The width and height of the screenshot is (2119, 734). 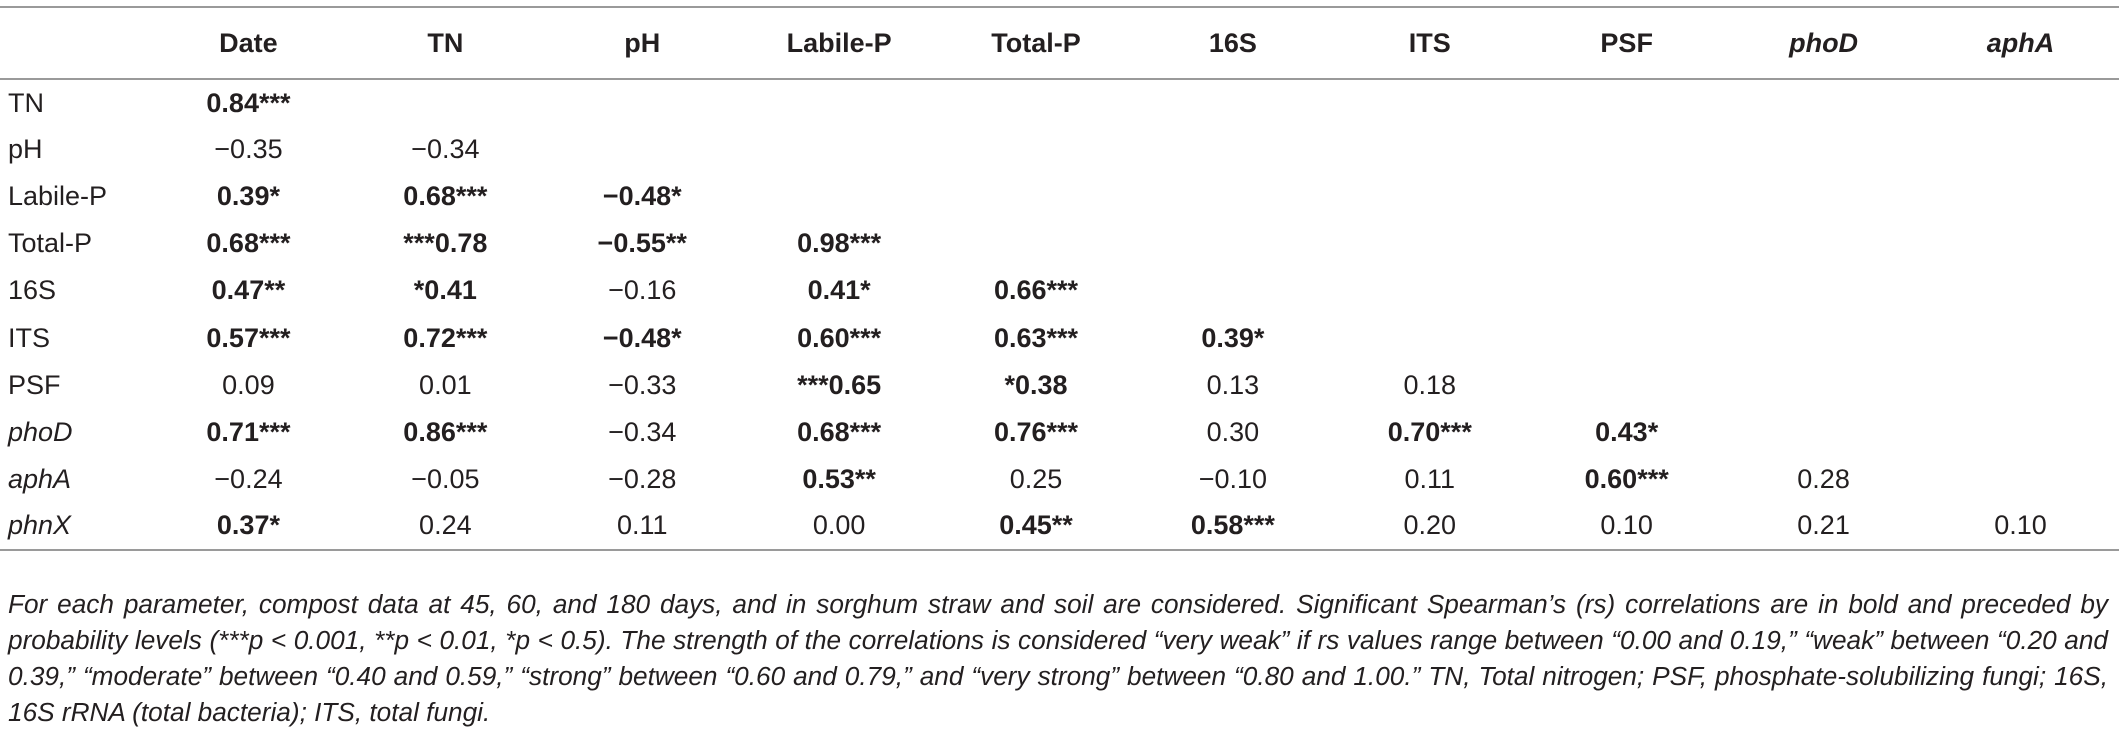 I want to click on table-row: PSF 0.09 0.01 −0.33 ***0.65 *0.38 0.13 0.18, so click(x=1059, y=385).